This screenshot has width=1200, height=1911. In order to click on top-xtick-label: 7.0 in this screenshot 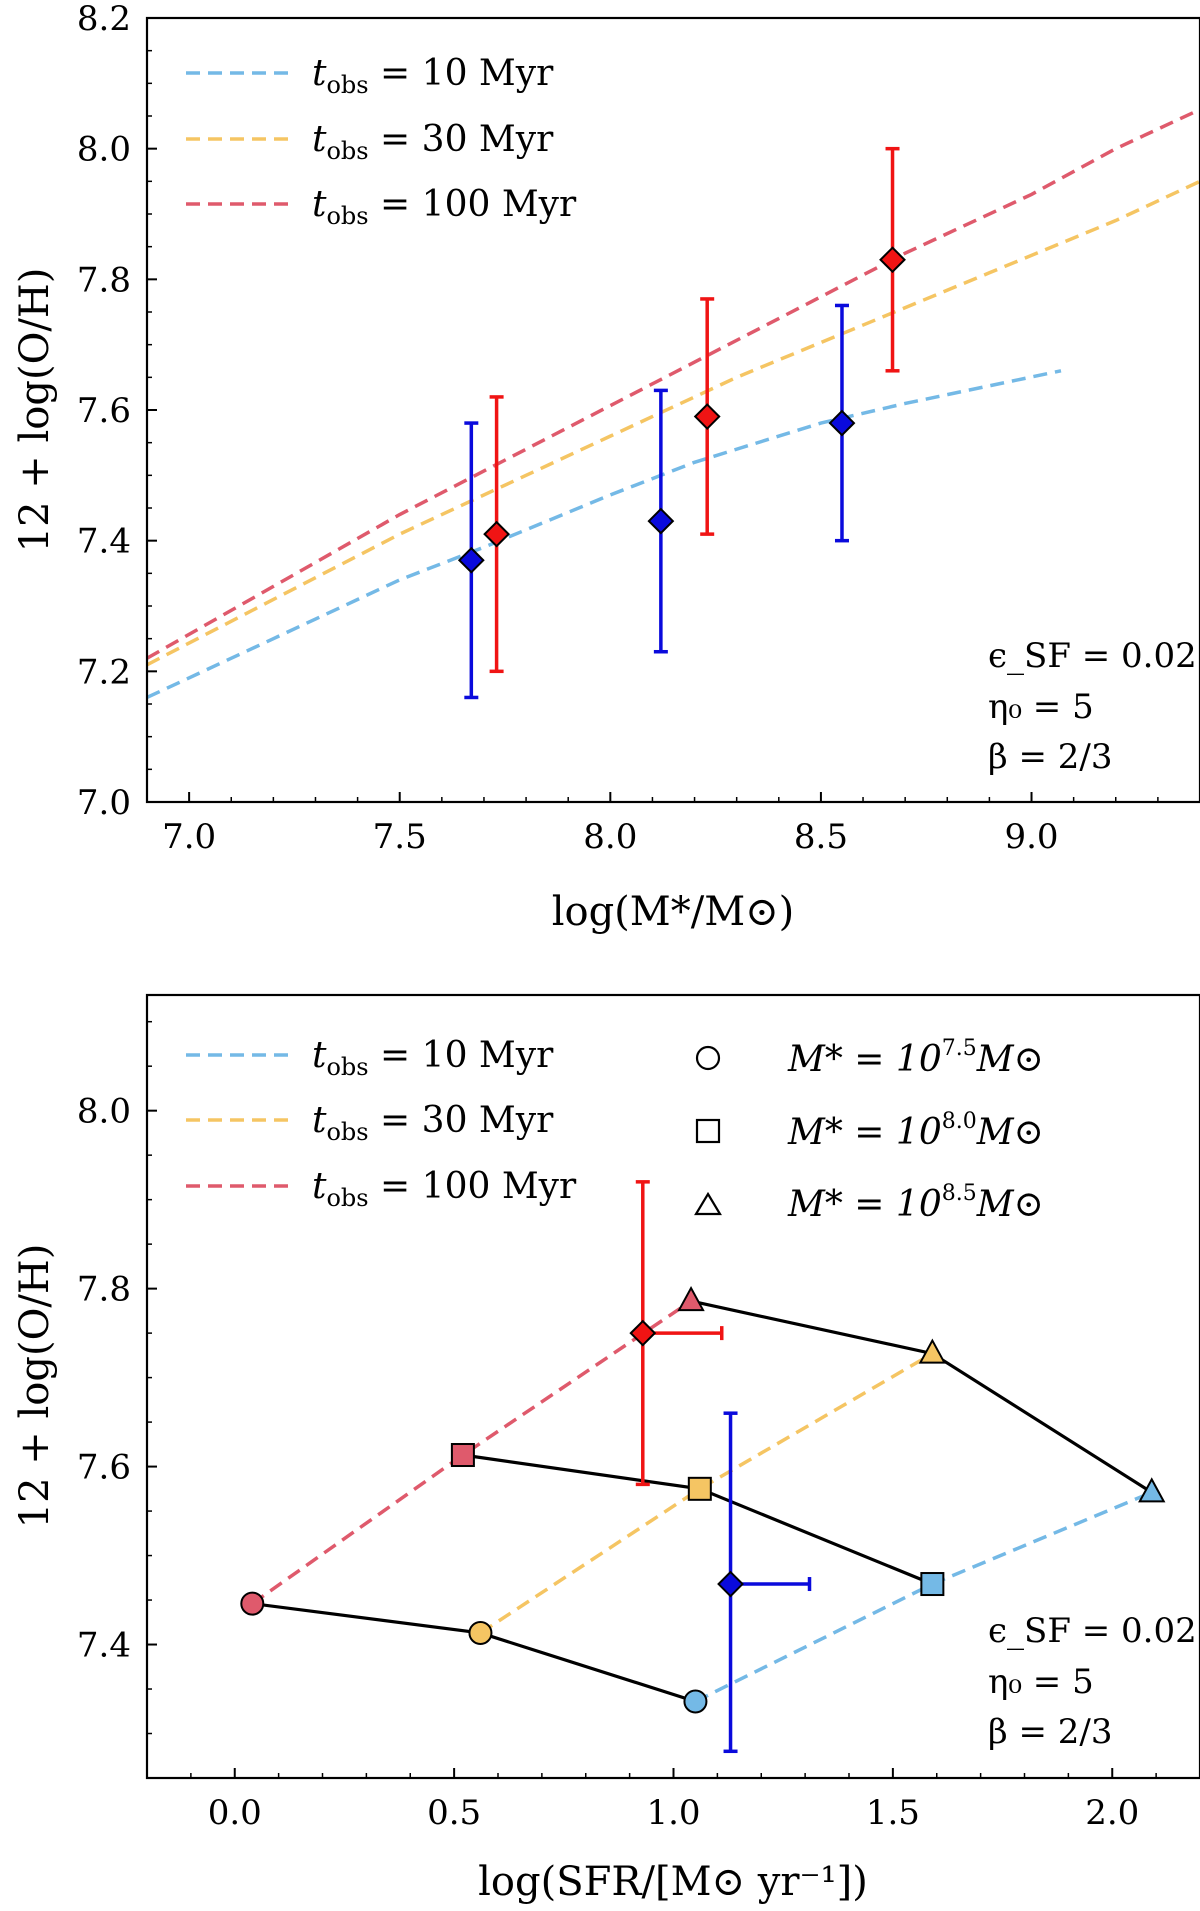, I will do `click(189, 837)`.